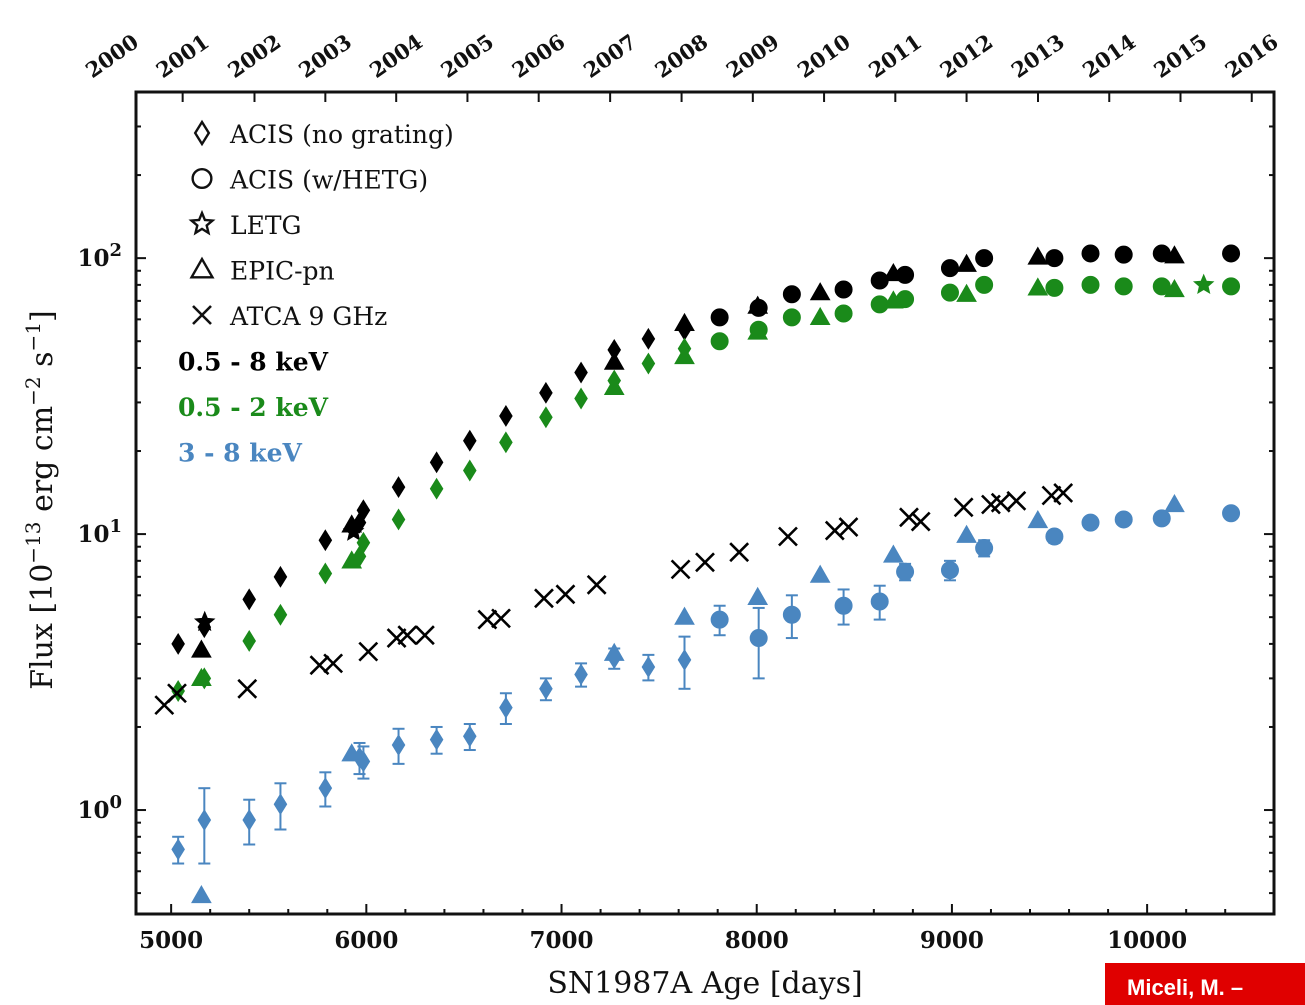 This screenshot has width=1305, height=1005. I want to click on x-tick-labels: 5000 6000 7000 8000 9000 10000, so click(663, 940).